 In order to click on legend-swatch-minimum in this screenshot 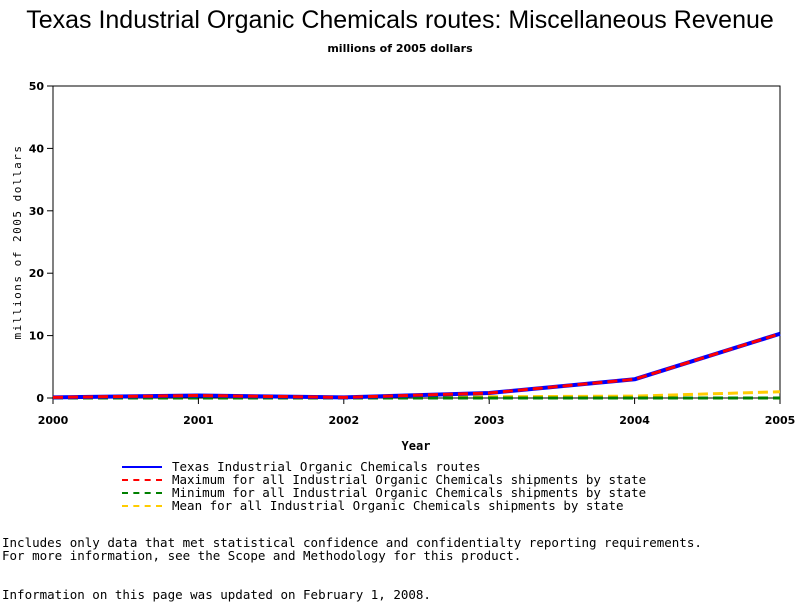, I will do `click(142, 492)`.